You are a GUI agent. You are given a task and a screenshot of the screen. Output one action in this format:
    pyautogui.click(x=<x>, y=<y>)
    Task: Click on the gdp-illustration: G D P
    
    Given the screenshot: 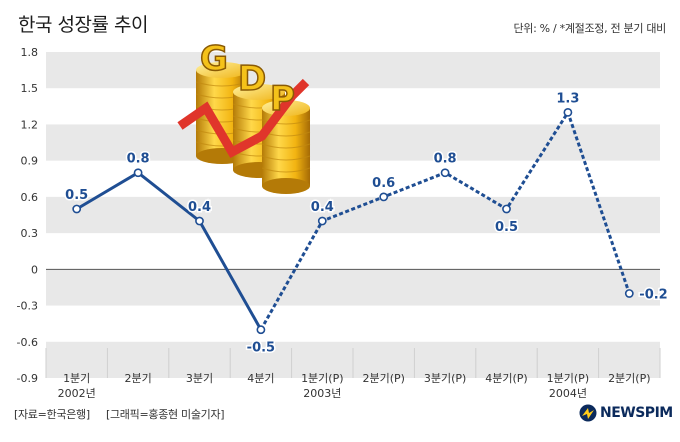 What is the action you would take?
    pyautogui.click(x=244, y=116)
    